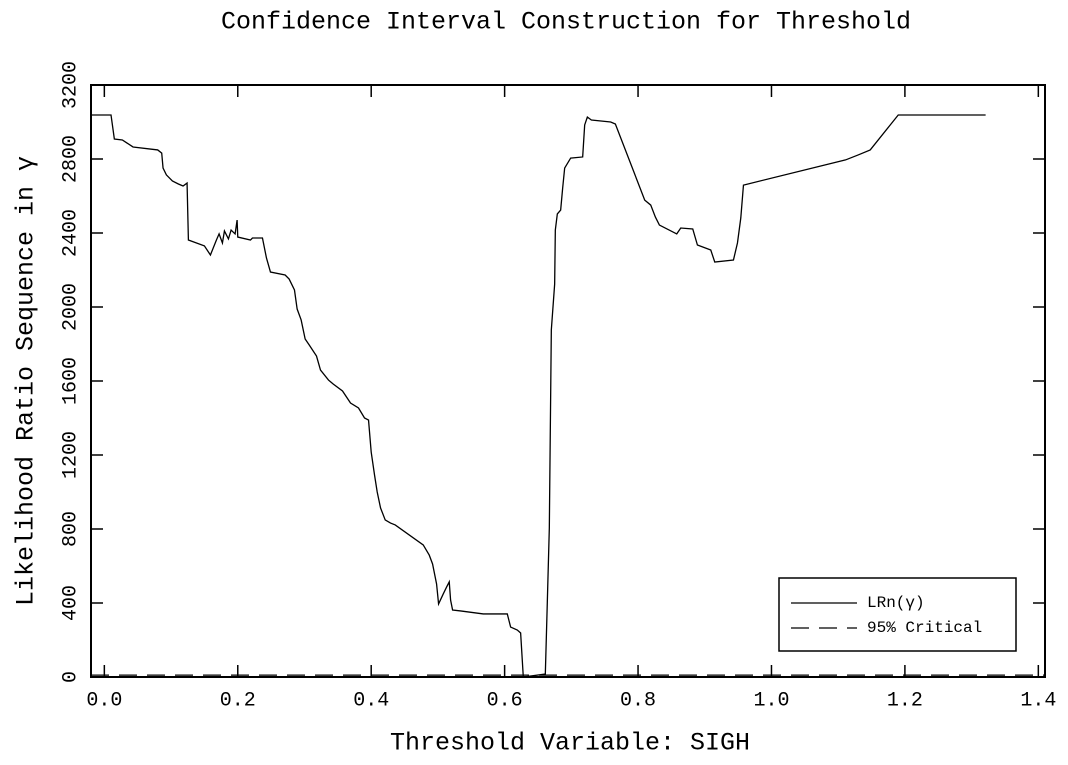 This screenshot has width=1068, height=765. I want to click on x-tick-label: 0.0, so click(104, 700).